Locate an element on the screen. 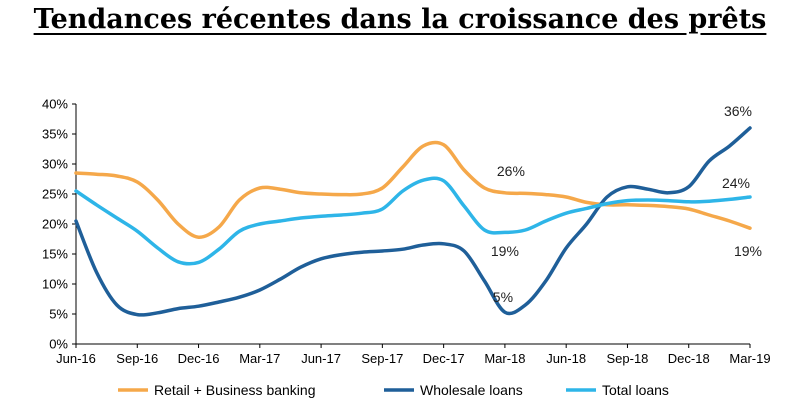 The height and width of the screenshot is (413, 800). x-tick-label: Dec-16 is located at coordinates (199, 358).